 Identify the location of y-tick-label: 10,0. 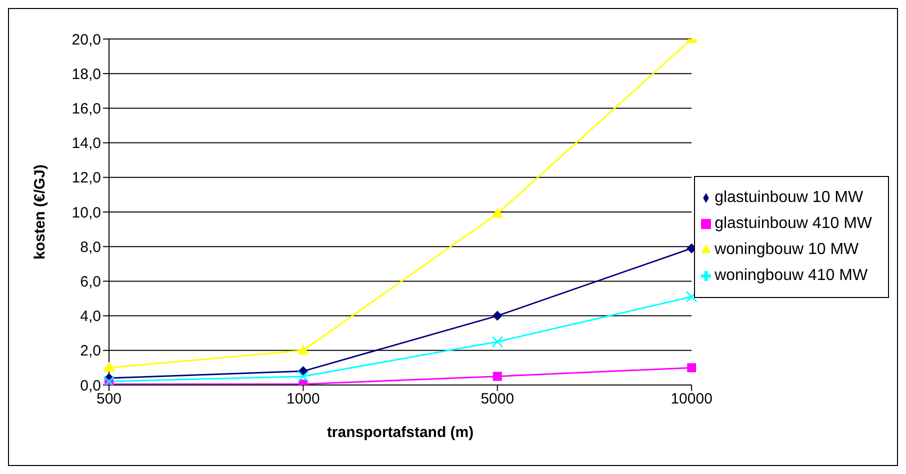
(86, 213).